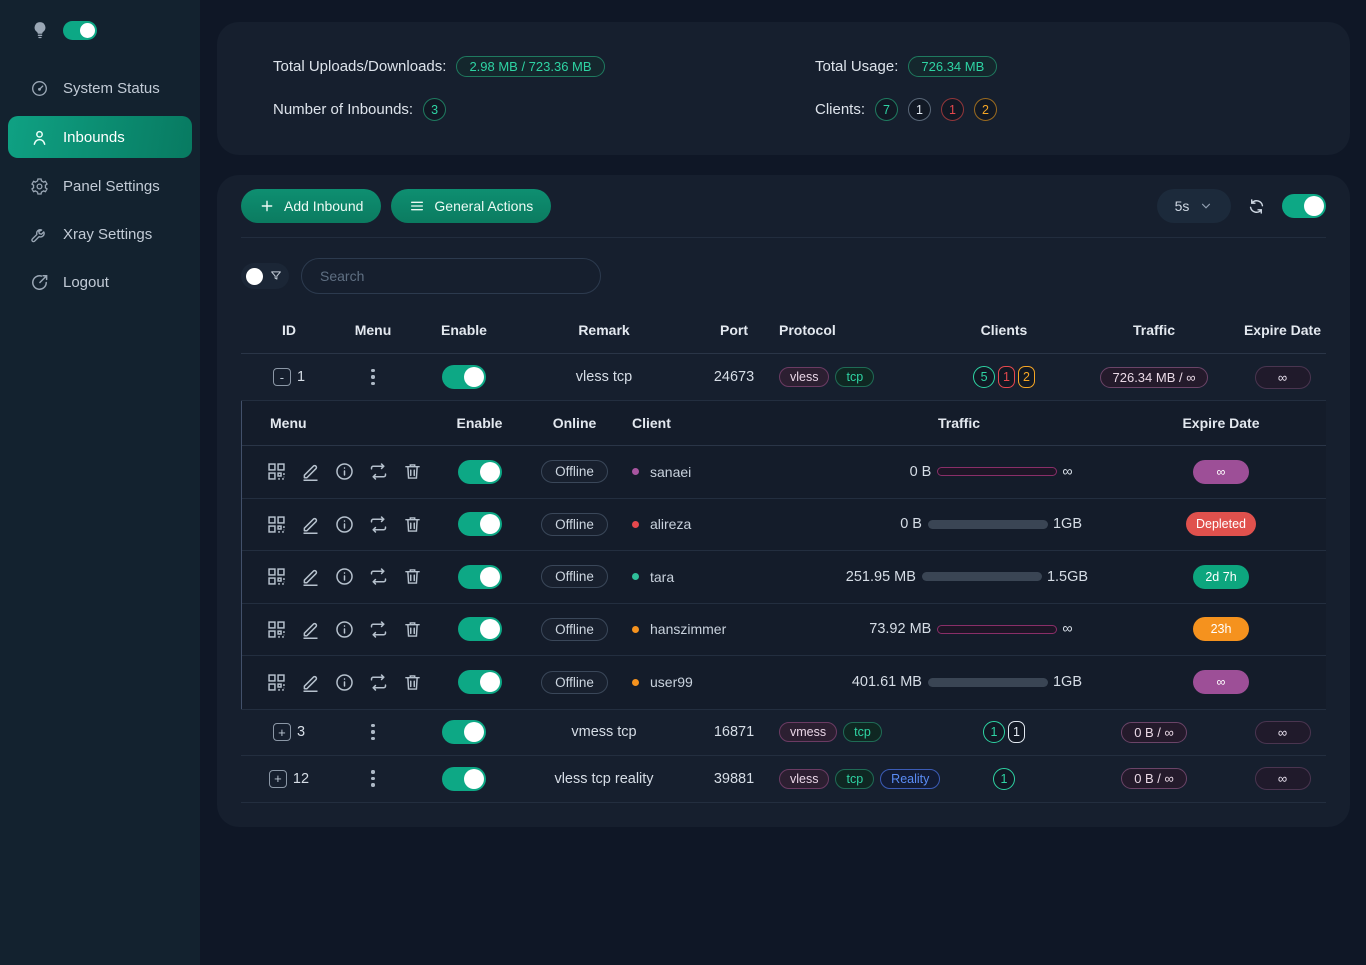 Image resolution: width=1366 pixels, height=965 pixels. Describe the element at coordinates (288, 423) in the screenshot. I see `subcol-header-menu: Menu` at that location.